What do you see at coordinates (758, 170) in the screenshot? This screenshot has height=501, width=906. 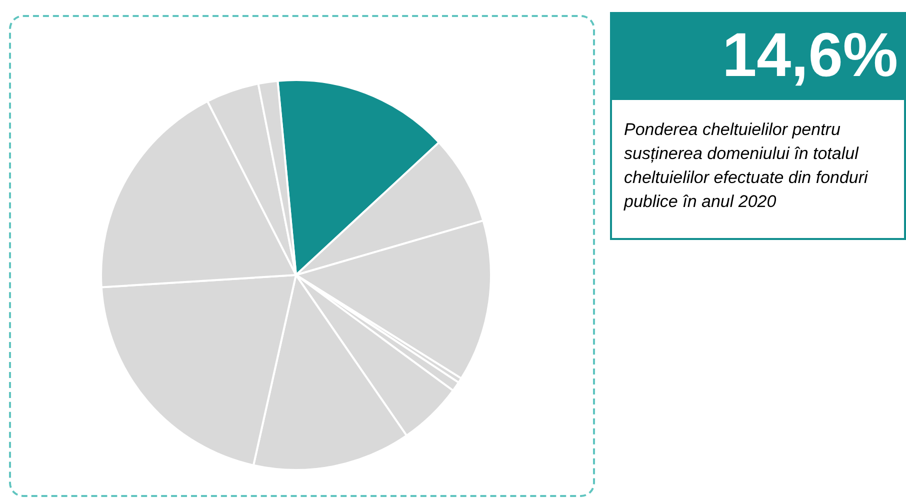 I see `text: Ponderea cheltuielilor pentru susținerea domeniului în totalul cheltuielilor efectuate din fonduri publice în anul 2020` at bounding box center [758, 170].